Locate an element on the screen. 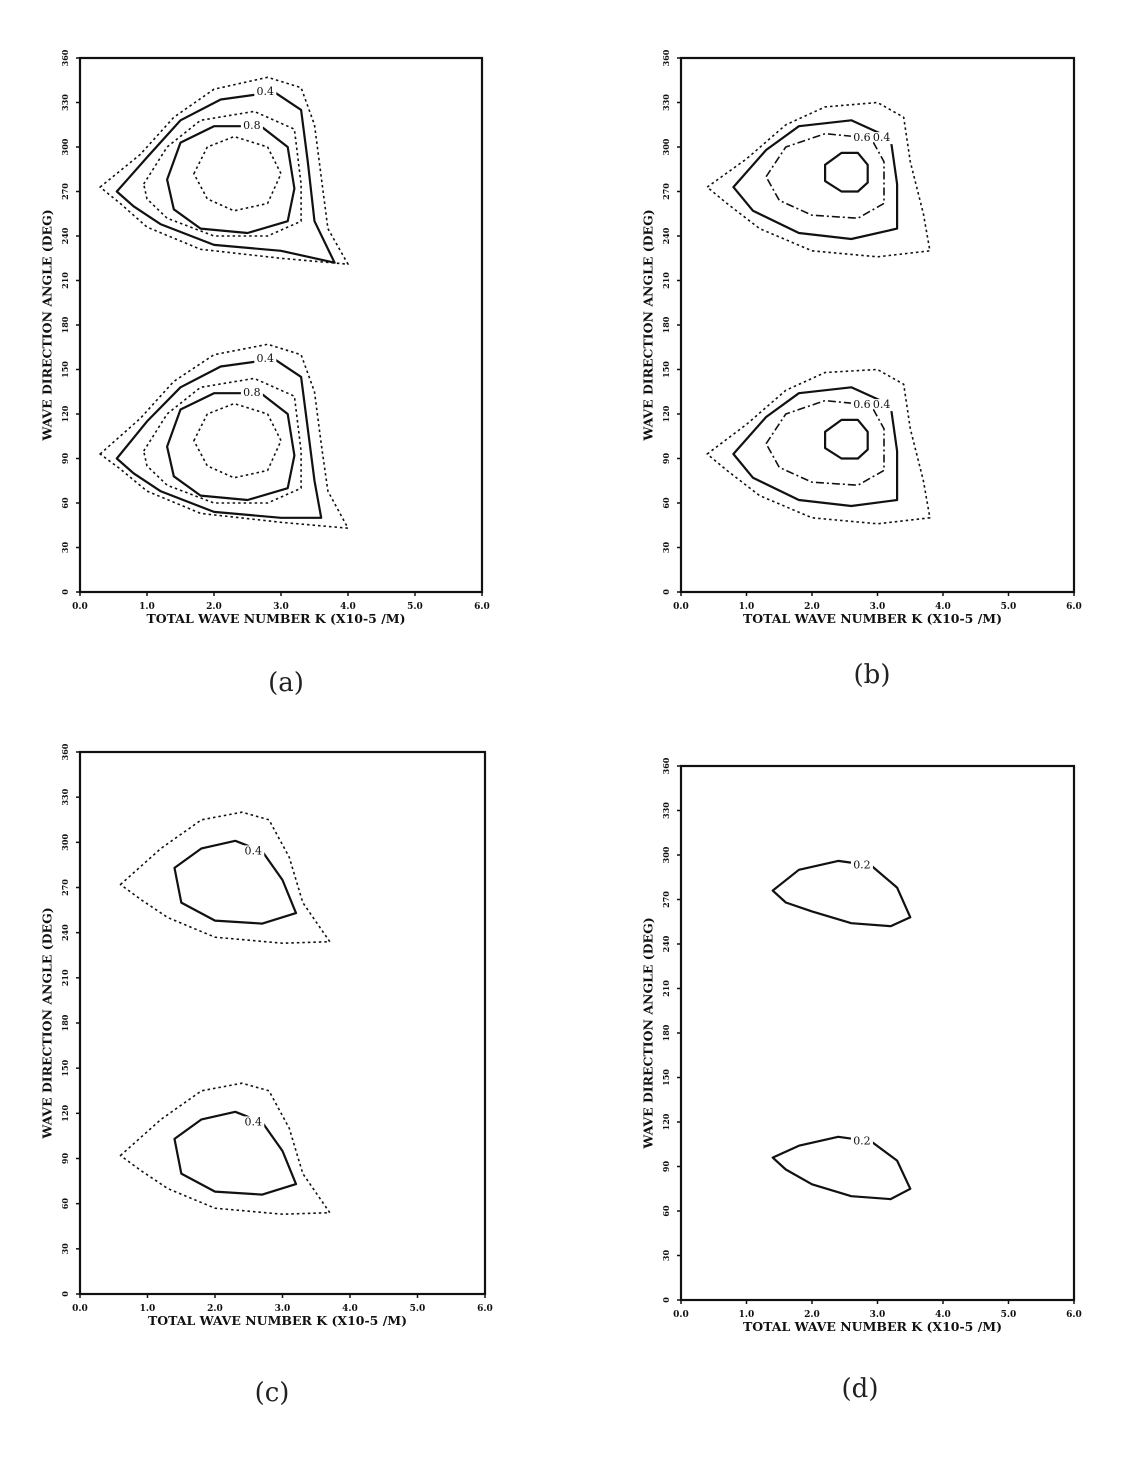 The image size is (1131, 1470). panel-c-frame is located at coordinates (282, 1023).